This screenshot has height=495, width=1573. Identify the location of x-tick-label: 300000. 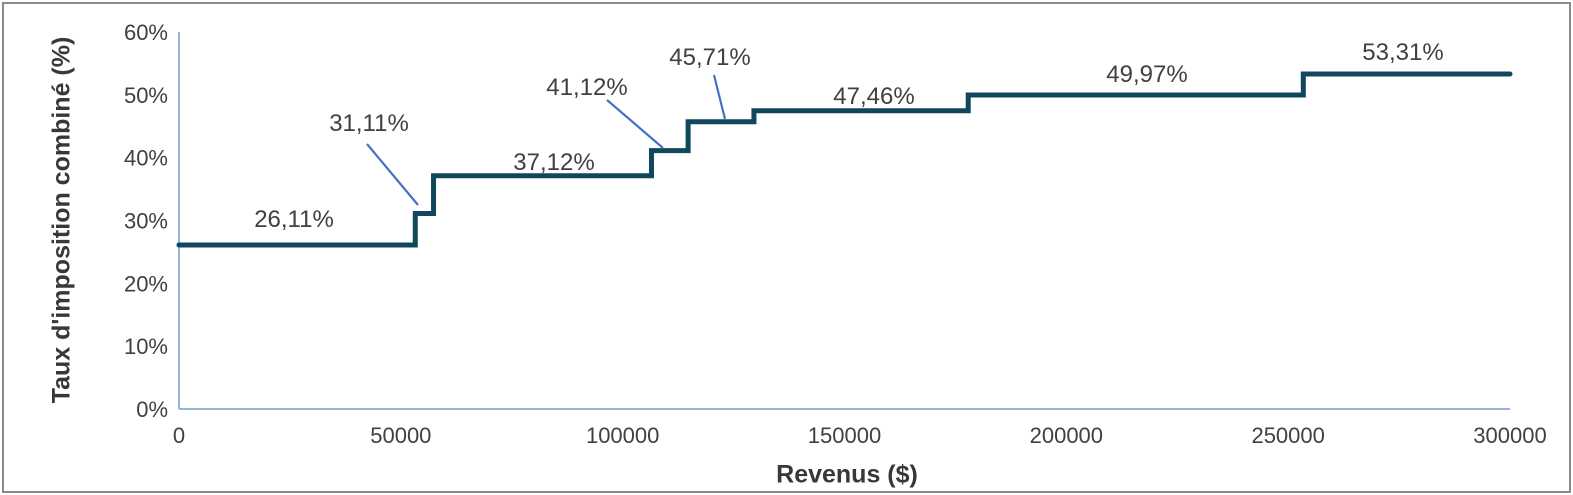
(1509, 435).